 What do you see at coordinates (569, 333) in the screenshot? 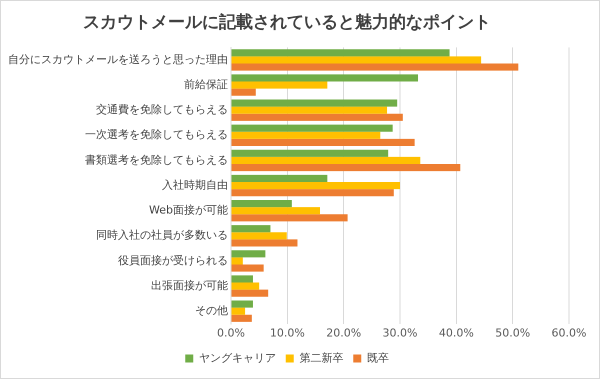
I see `x-tick-label: 60.0%` at bounding box center [569, 333].